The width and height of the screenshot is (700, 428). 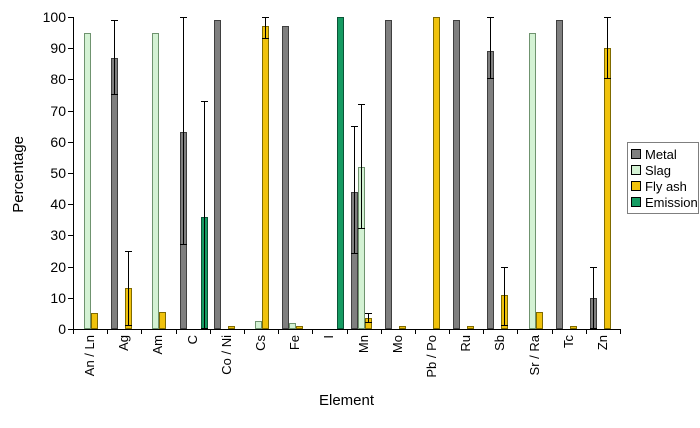 I want to click on error-bar-cap-top-metal-sb, so click(x=491, y=17).